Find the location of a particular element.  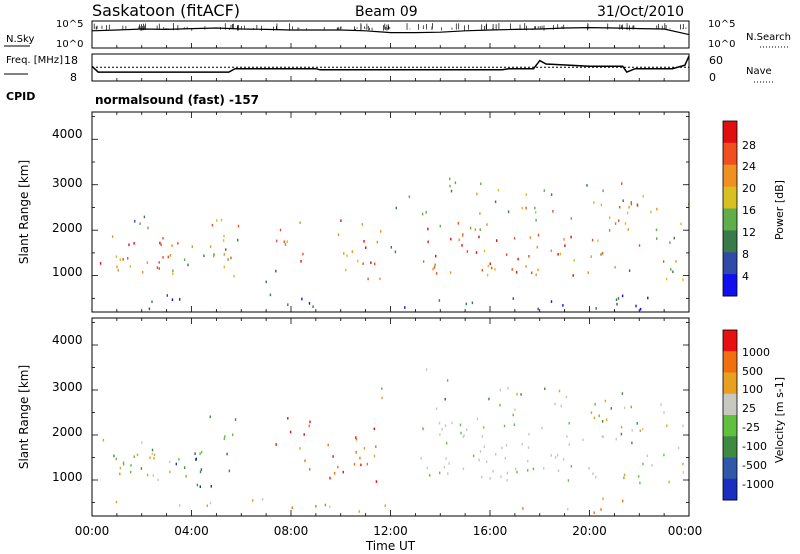

power-colorbar-frame is located at coordinates (730, 208).